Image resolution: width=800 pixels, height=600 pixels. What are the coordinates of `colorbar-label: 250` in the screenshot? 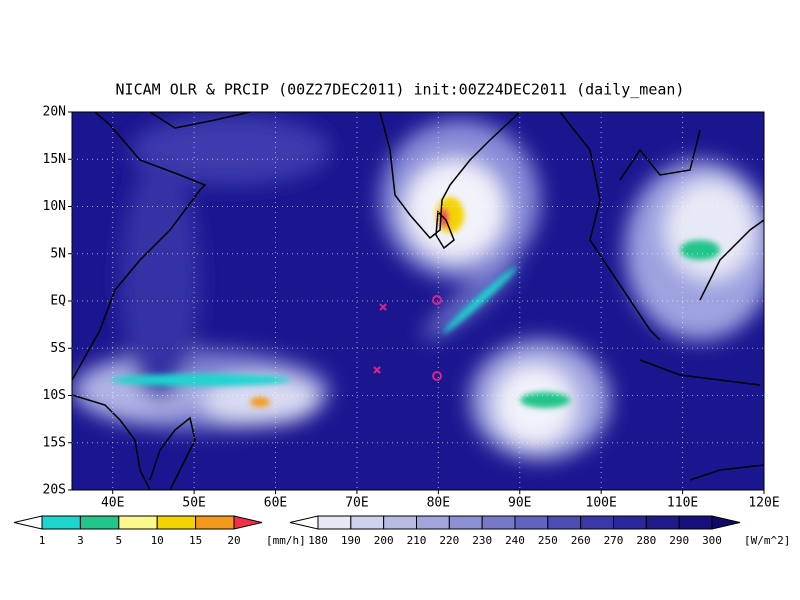 It's located at (548, 540).